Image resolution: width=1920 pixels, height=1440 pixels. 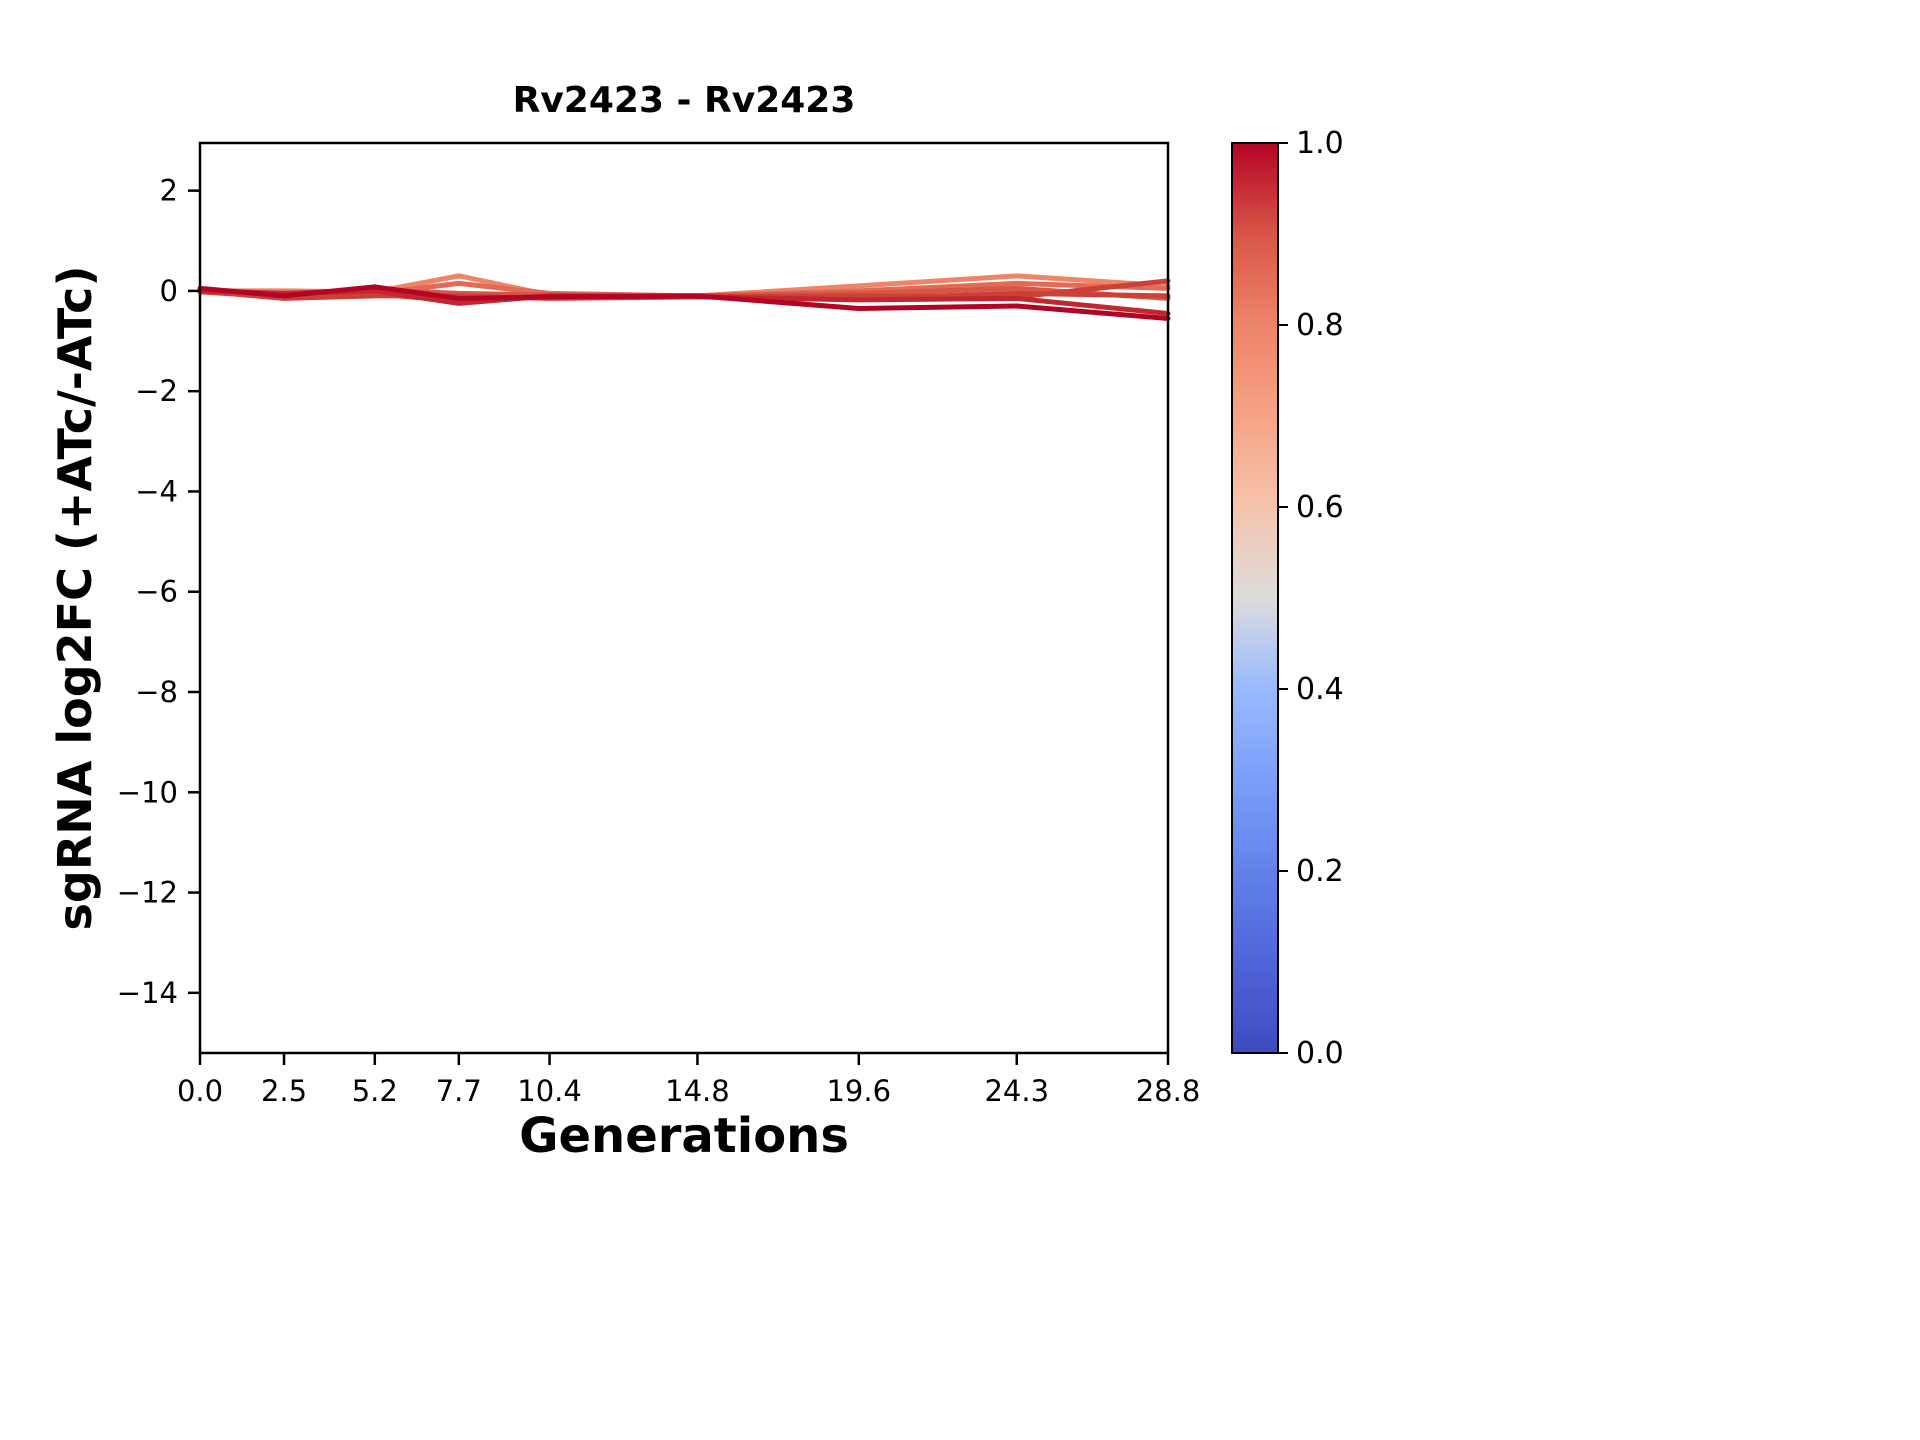 What do you see at coordinates (1320, 689) in the screenshot?
I see `colorbar-tick-label: 0.4` at bounding box center [1320, 689].